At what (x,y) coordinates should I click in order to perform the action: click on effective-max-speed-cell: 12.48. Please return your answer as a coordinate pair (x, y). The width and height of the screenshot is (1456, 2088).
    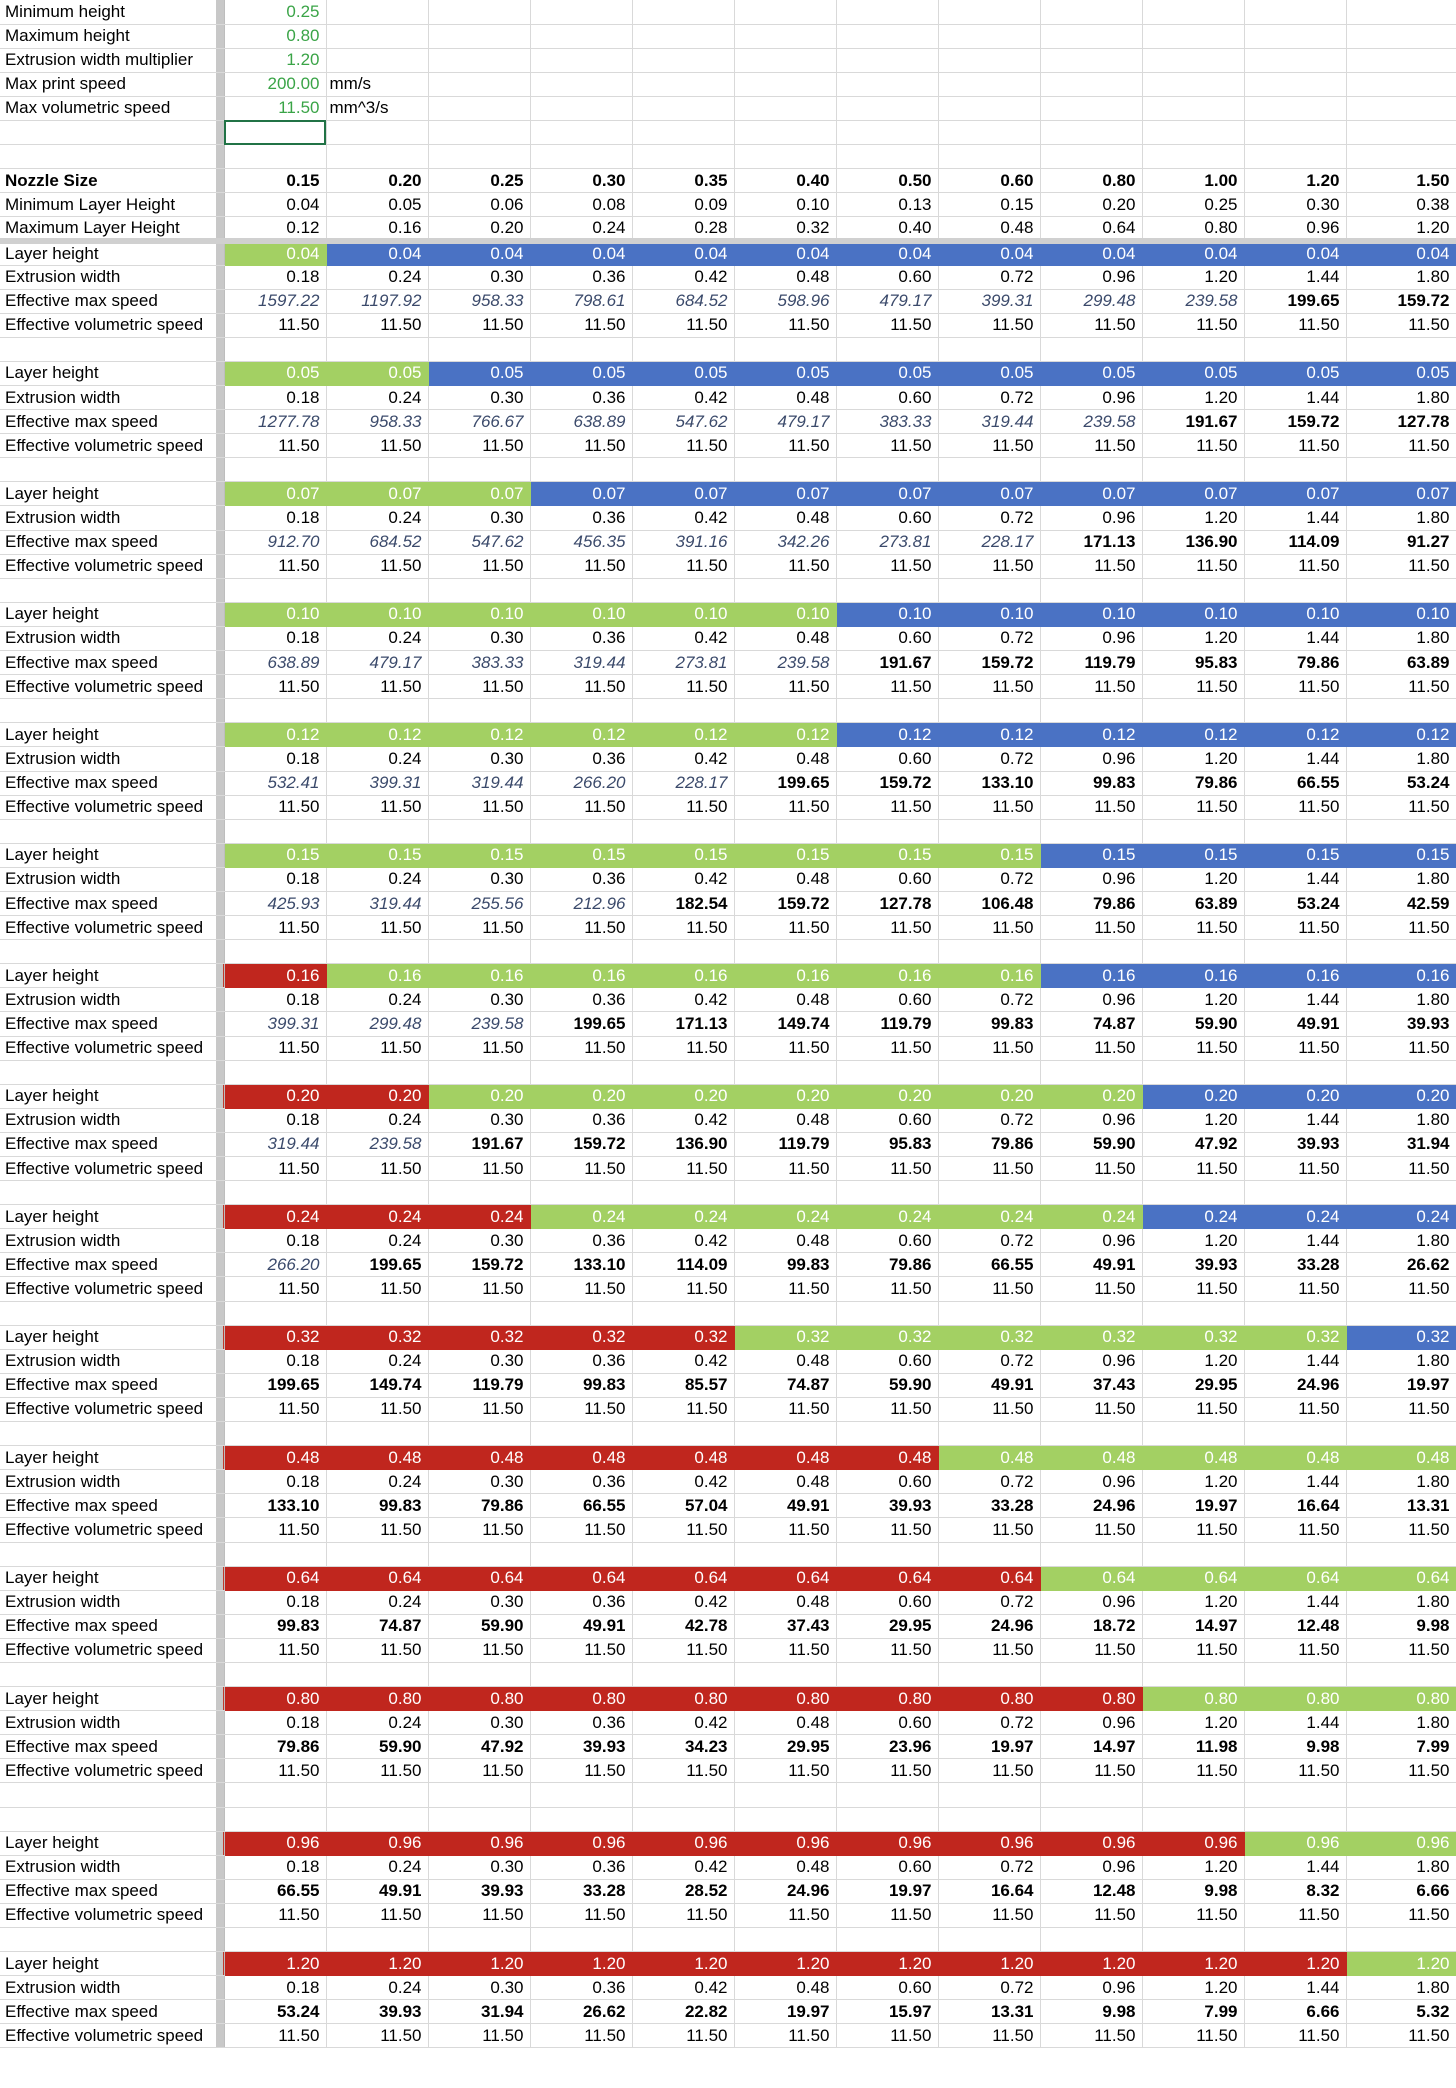
    Looking at the image, I should click on (1295, 1626).